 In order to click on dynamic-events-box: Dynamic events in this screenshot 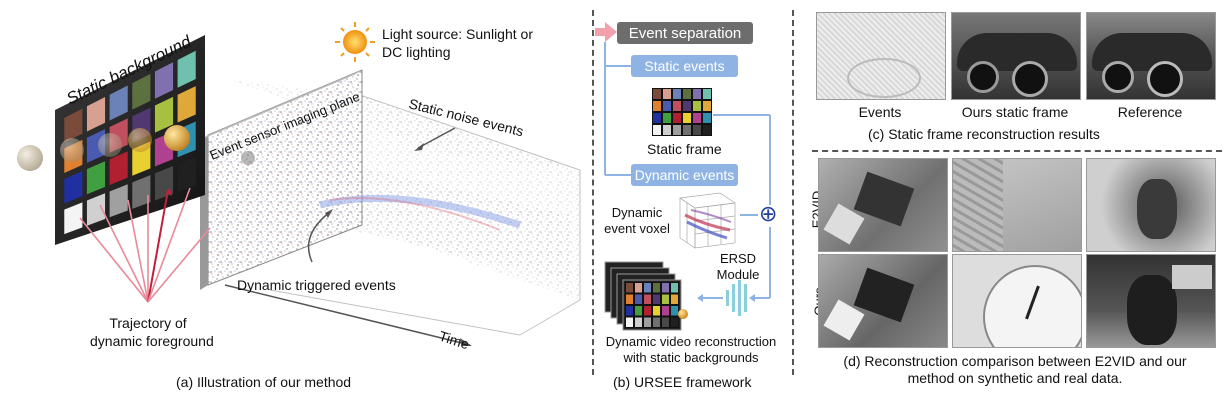, I will do `click(684, 175)`.